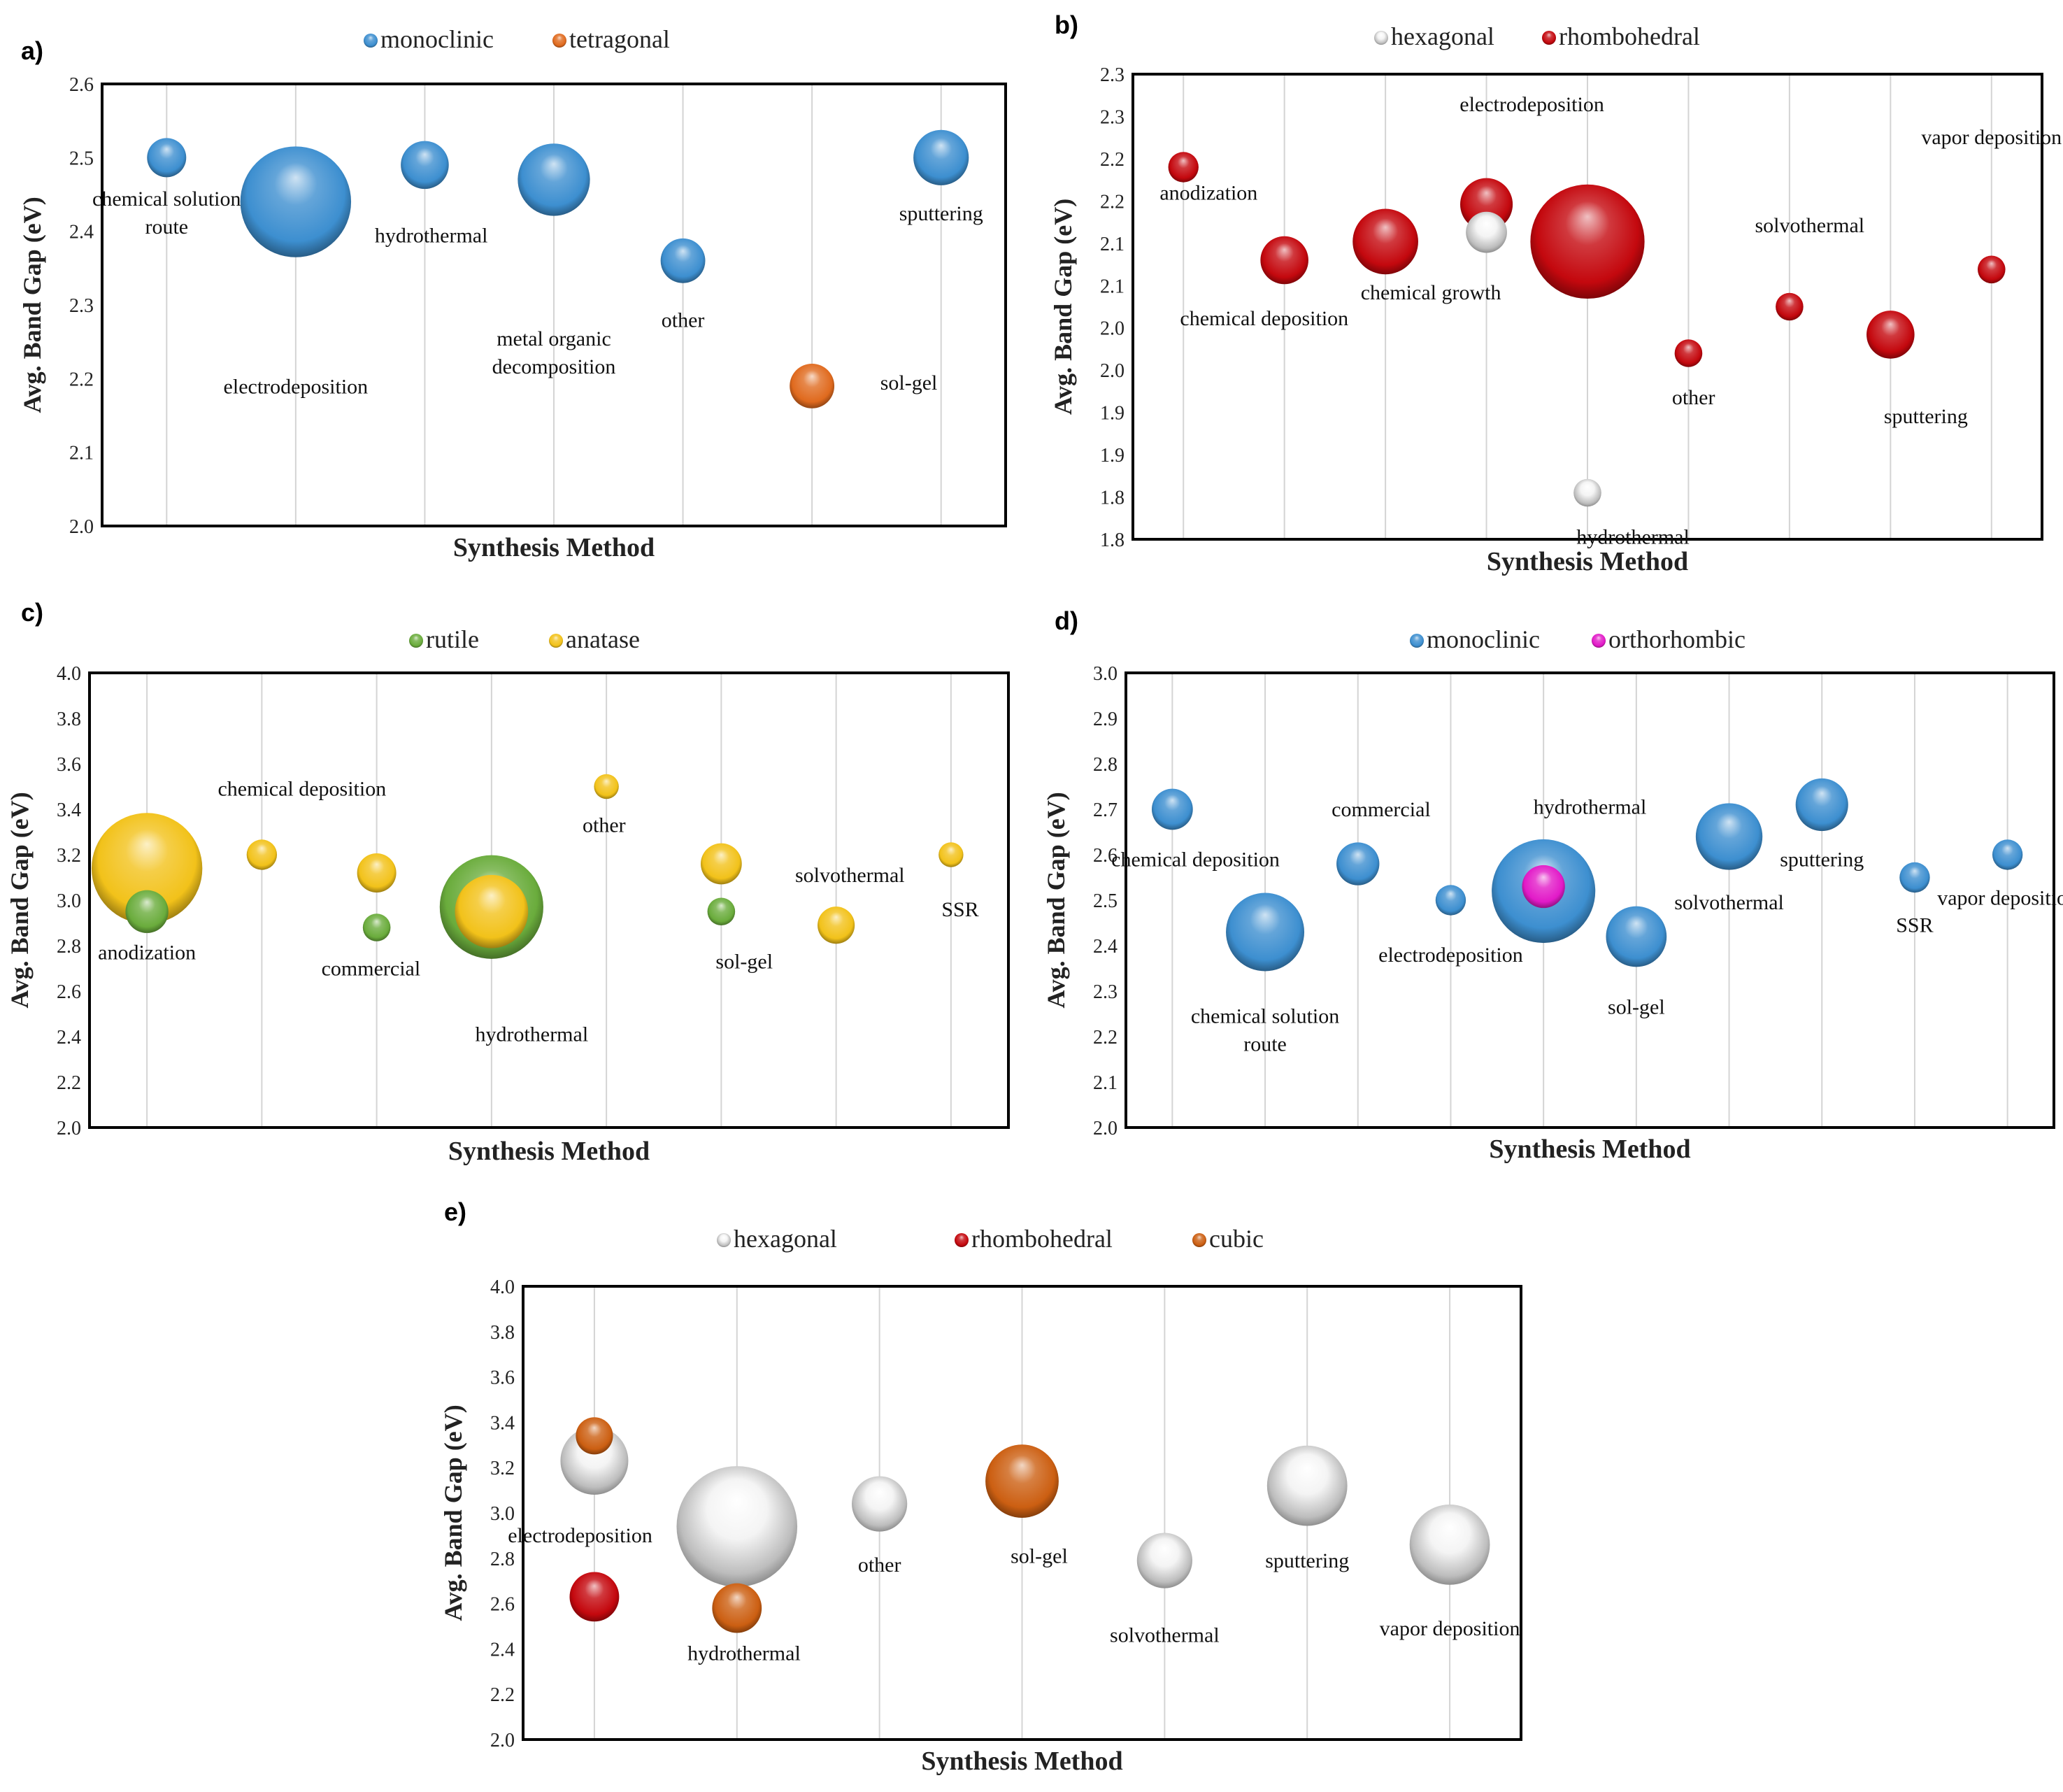  Describe the element at coordinates (580, 1535) in the screenshot. I see `category-label: electrodeposition` at that location.